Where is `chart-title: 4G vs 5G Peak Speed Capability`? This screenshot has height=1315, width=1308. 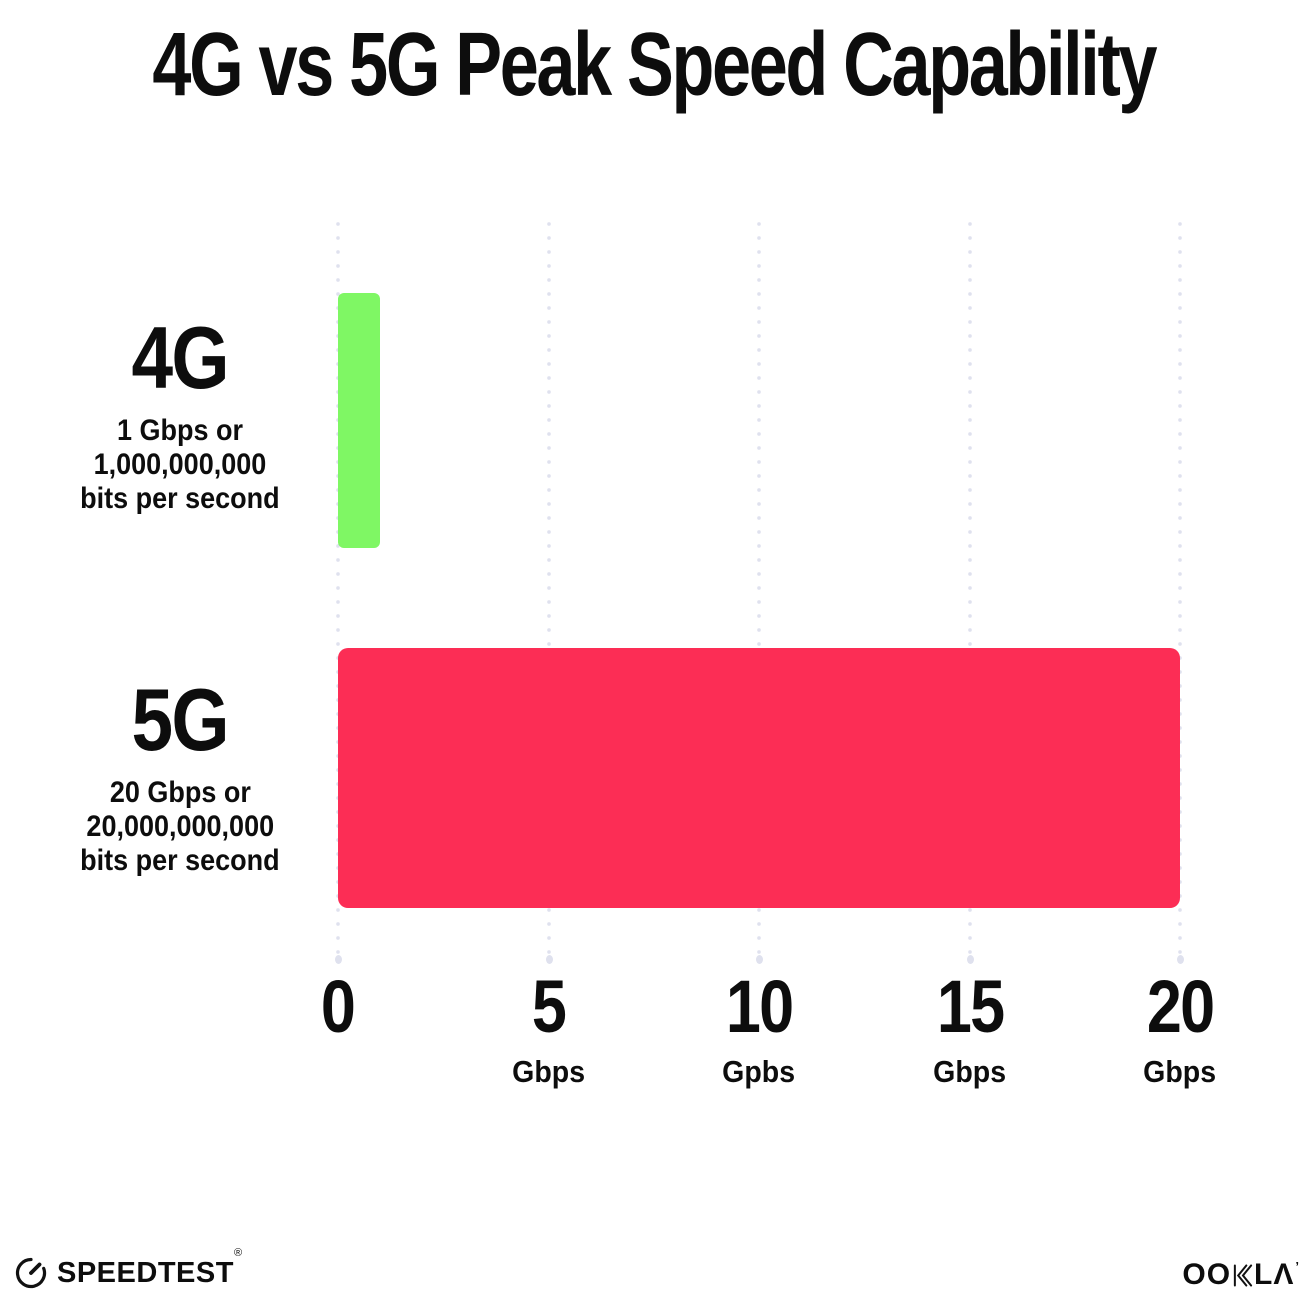
chart-title: 4G vs 5G Peak Speed Capability is located at coordinates (654, 65).